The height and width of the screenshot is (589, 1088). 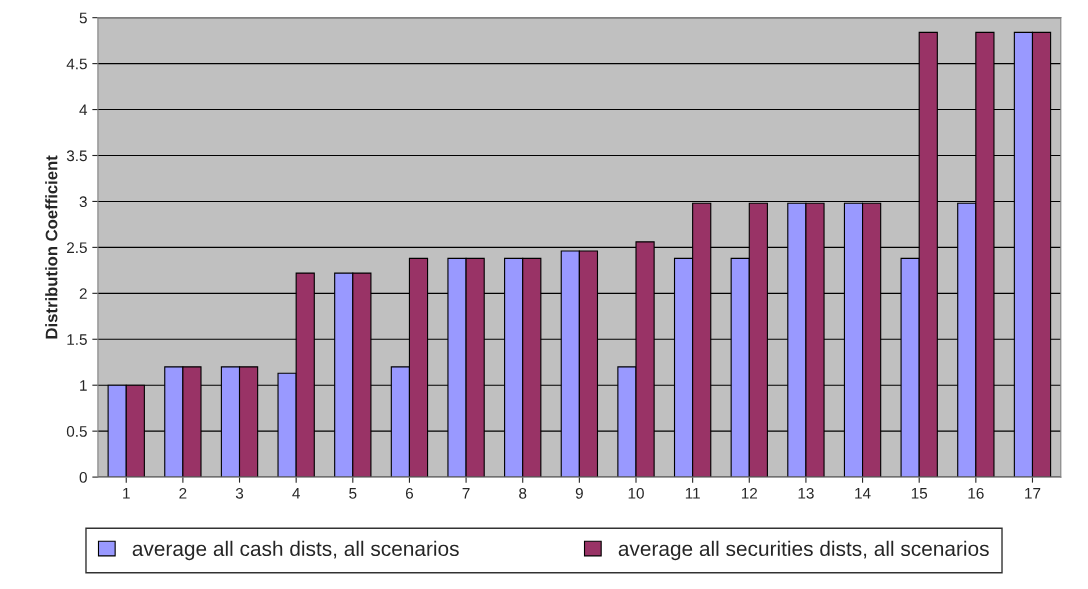 I want to click on legend-label: average all securities dists, all scenarios, so click(x=803, y=550).